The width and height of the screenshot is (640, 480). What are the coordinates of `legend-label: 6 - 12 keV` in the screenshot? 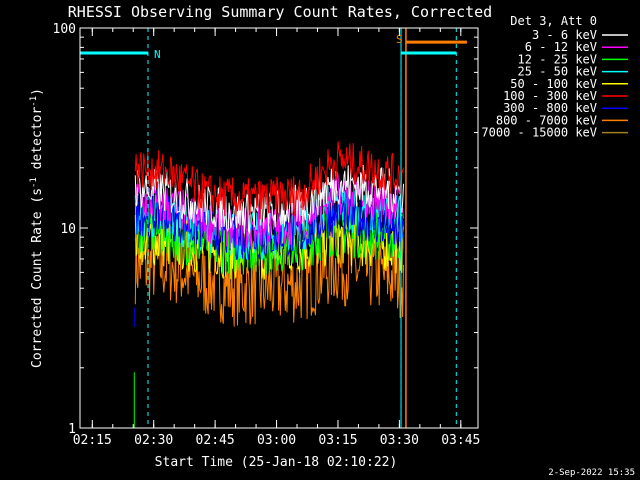 It's located at (561, 47).